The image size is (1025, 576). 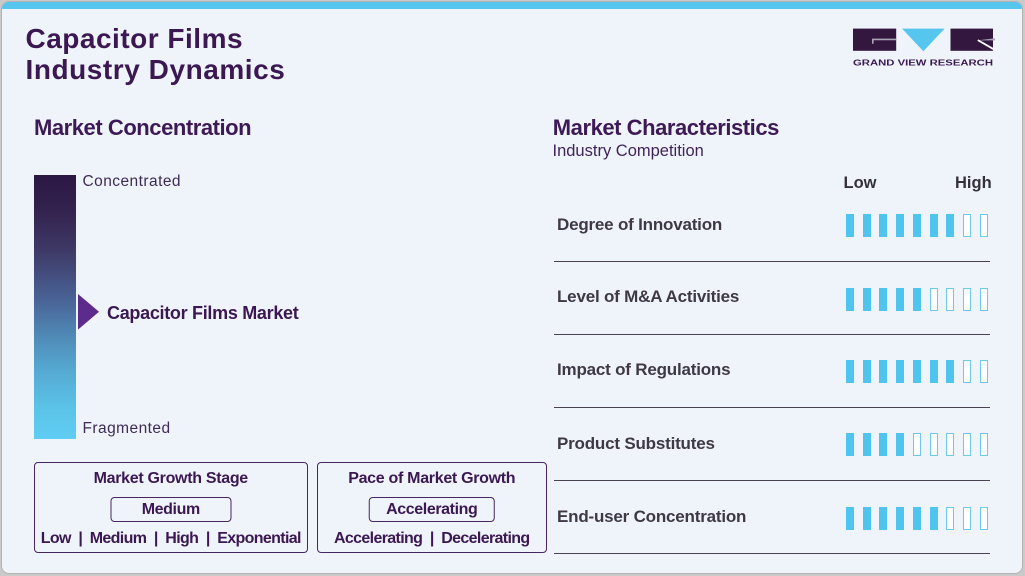 I want to click on svg-text: GRAND VIEW RESEARCH, so click(x=923, y=63).